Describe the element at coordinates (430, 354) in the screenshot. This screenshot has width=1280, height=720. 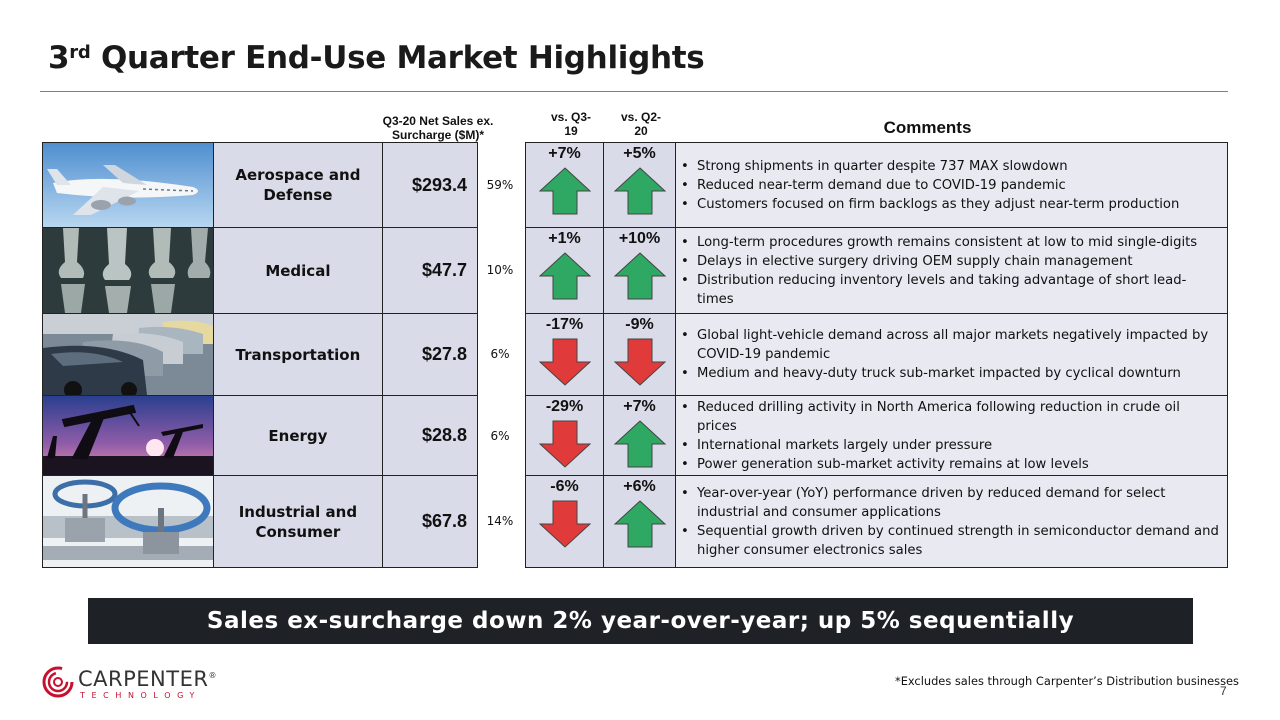
I see `market-sales: $27.8` at that location.